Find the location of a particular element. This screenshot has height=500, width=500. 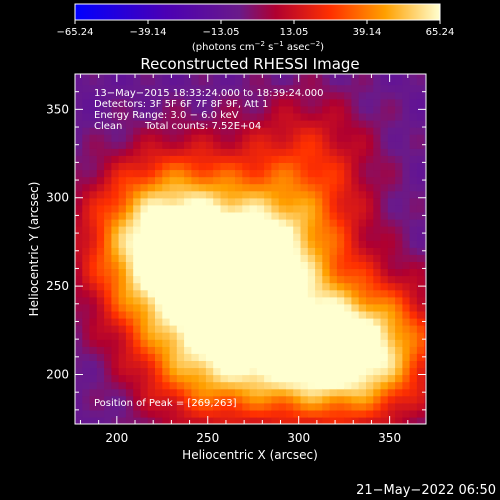

colorbar-tick-label: −13.05 is located at coordinates (220, 32).